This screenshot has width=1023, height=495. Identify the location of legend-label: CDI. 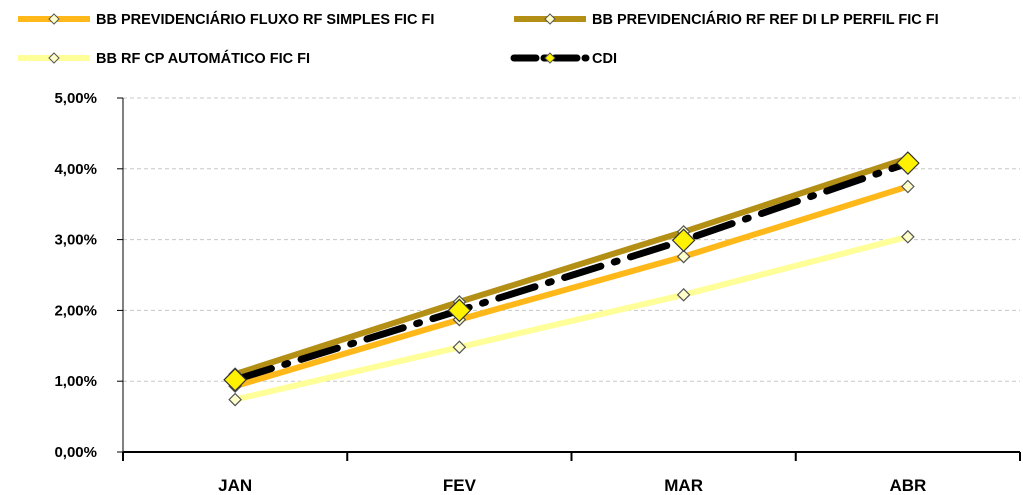
(604, 59).